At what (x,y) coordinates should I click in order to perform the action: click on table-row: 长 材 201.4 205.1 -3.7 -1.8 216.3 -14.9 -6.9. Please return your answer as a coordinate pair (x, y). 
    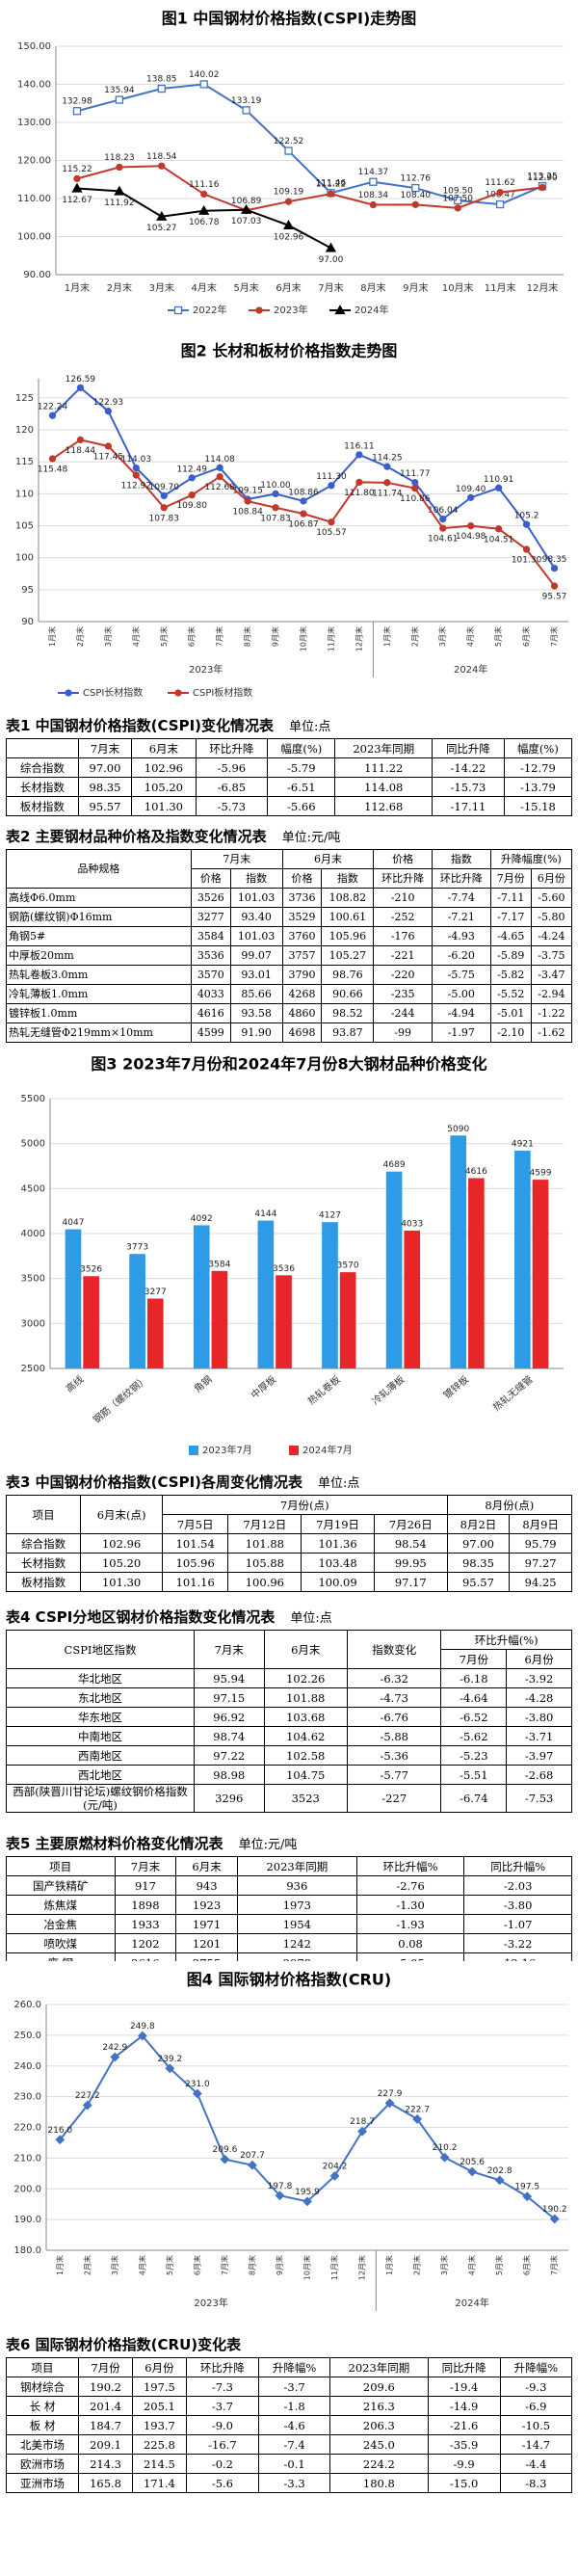
    Looking at the image, I should click on (289, 2406).